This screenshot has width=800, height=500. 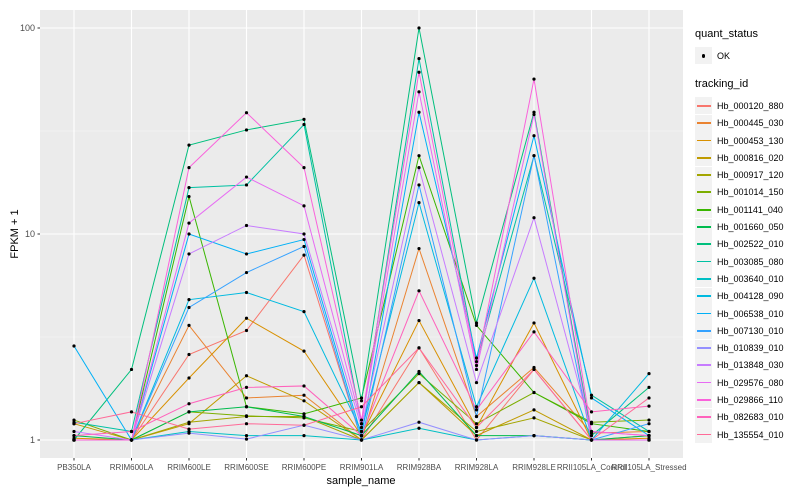 What do you see at coordinates (750, 244) in the screenshot?
I see `legend-entry-label: Hb_002522_010` at bounding box center [750, 244].